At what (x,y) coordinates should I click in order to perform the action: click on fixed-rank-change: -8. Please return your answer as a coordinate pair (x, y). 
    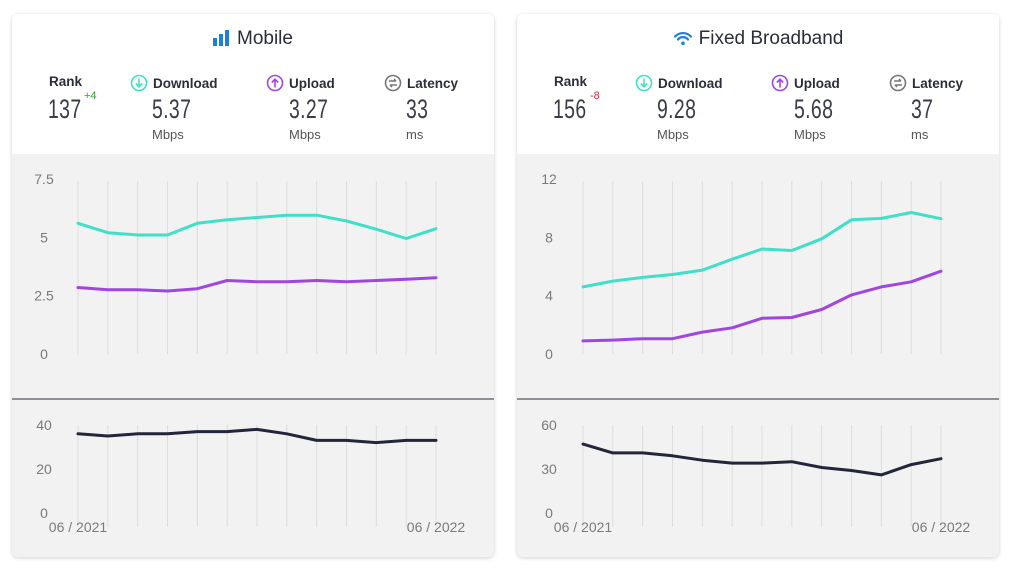
    Looking at the image, I should click on (595, 96).